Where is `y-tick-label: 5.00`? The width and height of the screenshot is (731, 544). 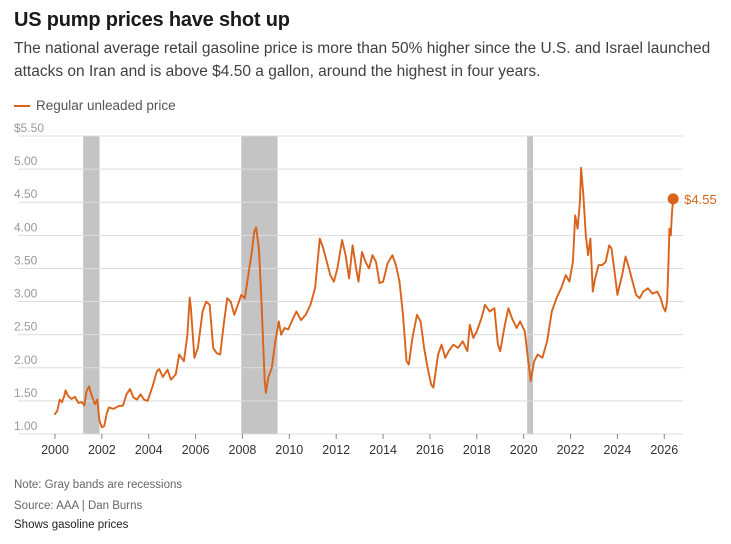 y-tick-label: 5.00 is located at coordinates (26, 161).